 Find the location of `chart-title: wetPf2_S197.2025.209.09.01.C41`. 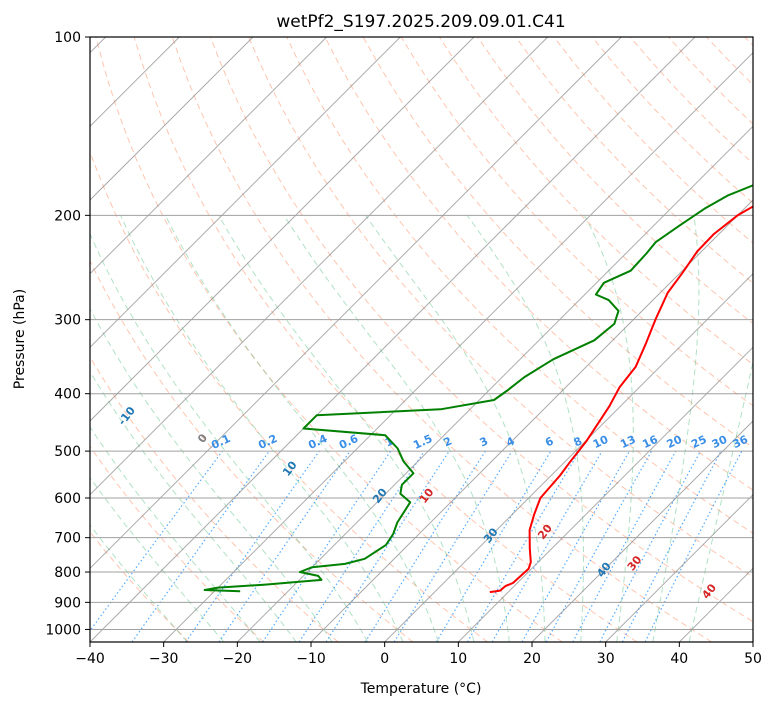

chart-title: wetPf2_S197.2025.209.09.01.C41 is located at coordinates (420, 22).